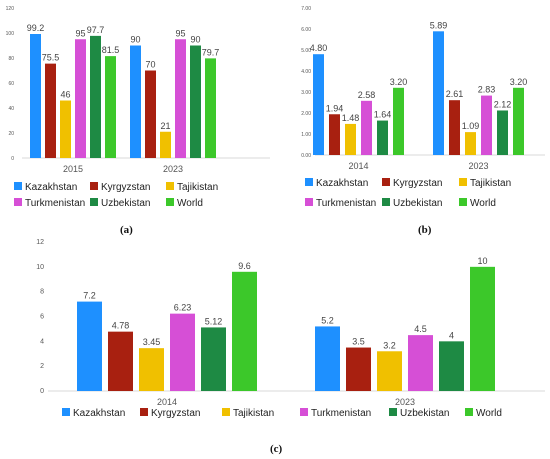 This screenshot has height=459, width=550. What do you see at coordinates (50, 110) in the screenshot?
I see `bar-kyrgyzstan-2015` at bounding box center [50, 110].